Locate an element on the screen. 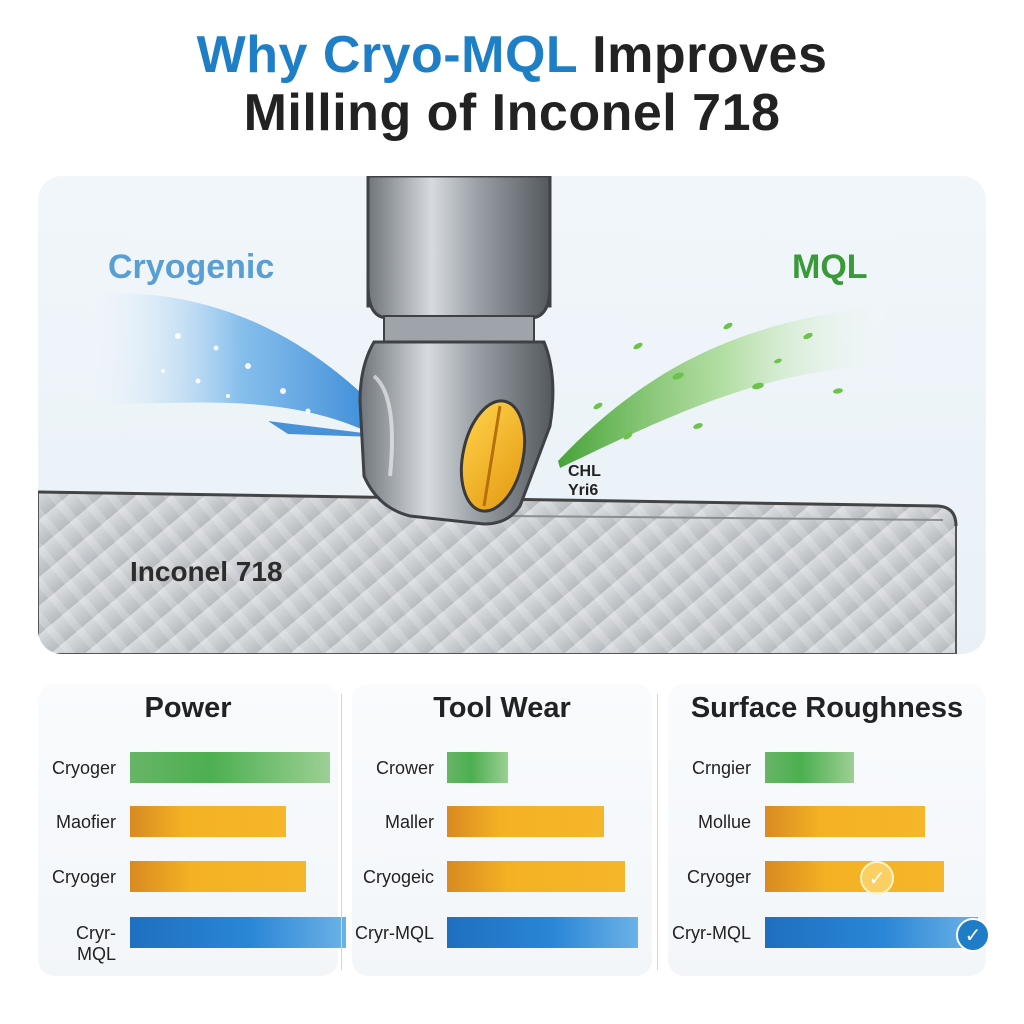 This screenshot has width=1024, height=1024. surface-roughness-chart-title: Surface Roughness is located at coordinates (827, 708).